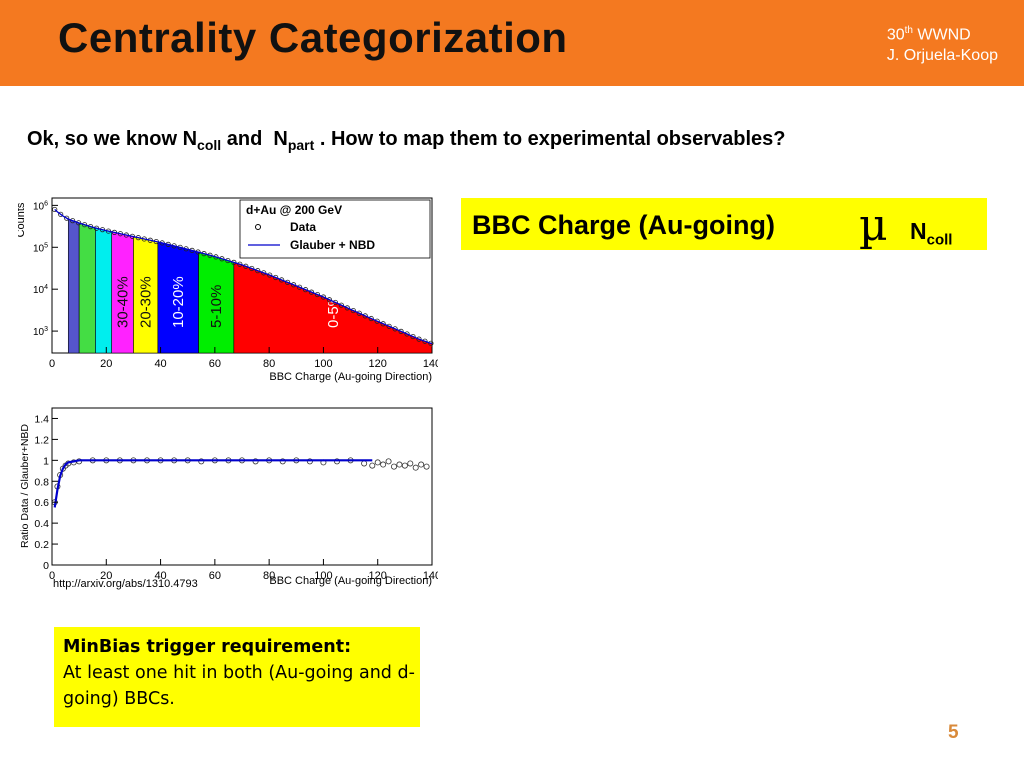 The width and height of the screenshot is (1024, 768). I want to click on legend-entry-fit: Glauber + NBD, so click(332, 245).